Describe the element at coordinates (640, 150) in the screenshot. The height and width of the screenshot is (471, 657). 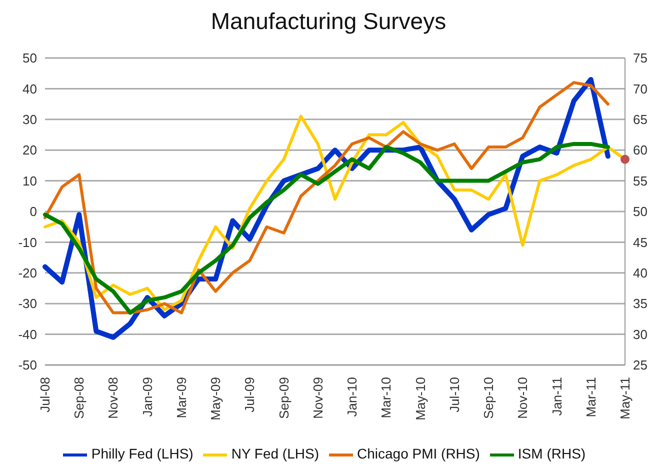
I see `y2-tick-label: 60` at that location.